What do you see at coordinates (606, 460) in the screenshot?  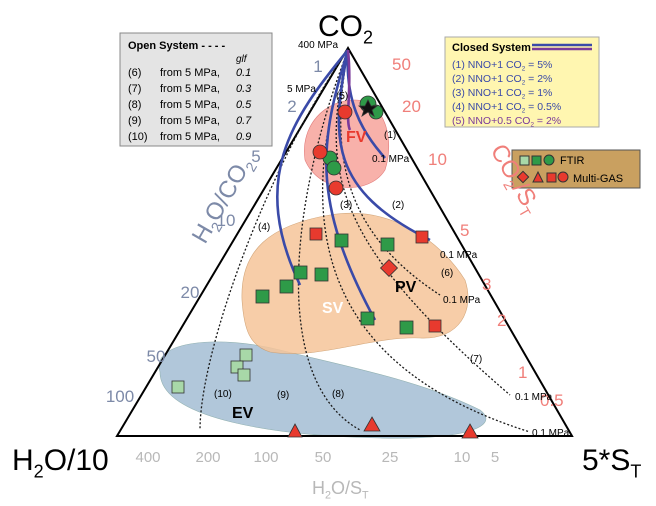 I see `corner-right-part: 5*S` at bounding box center [606, 460].